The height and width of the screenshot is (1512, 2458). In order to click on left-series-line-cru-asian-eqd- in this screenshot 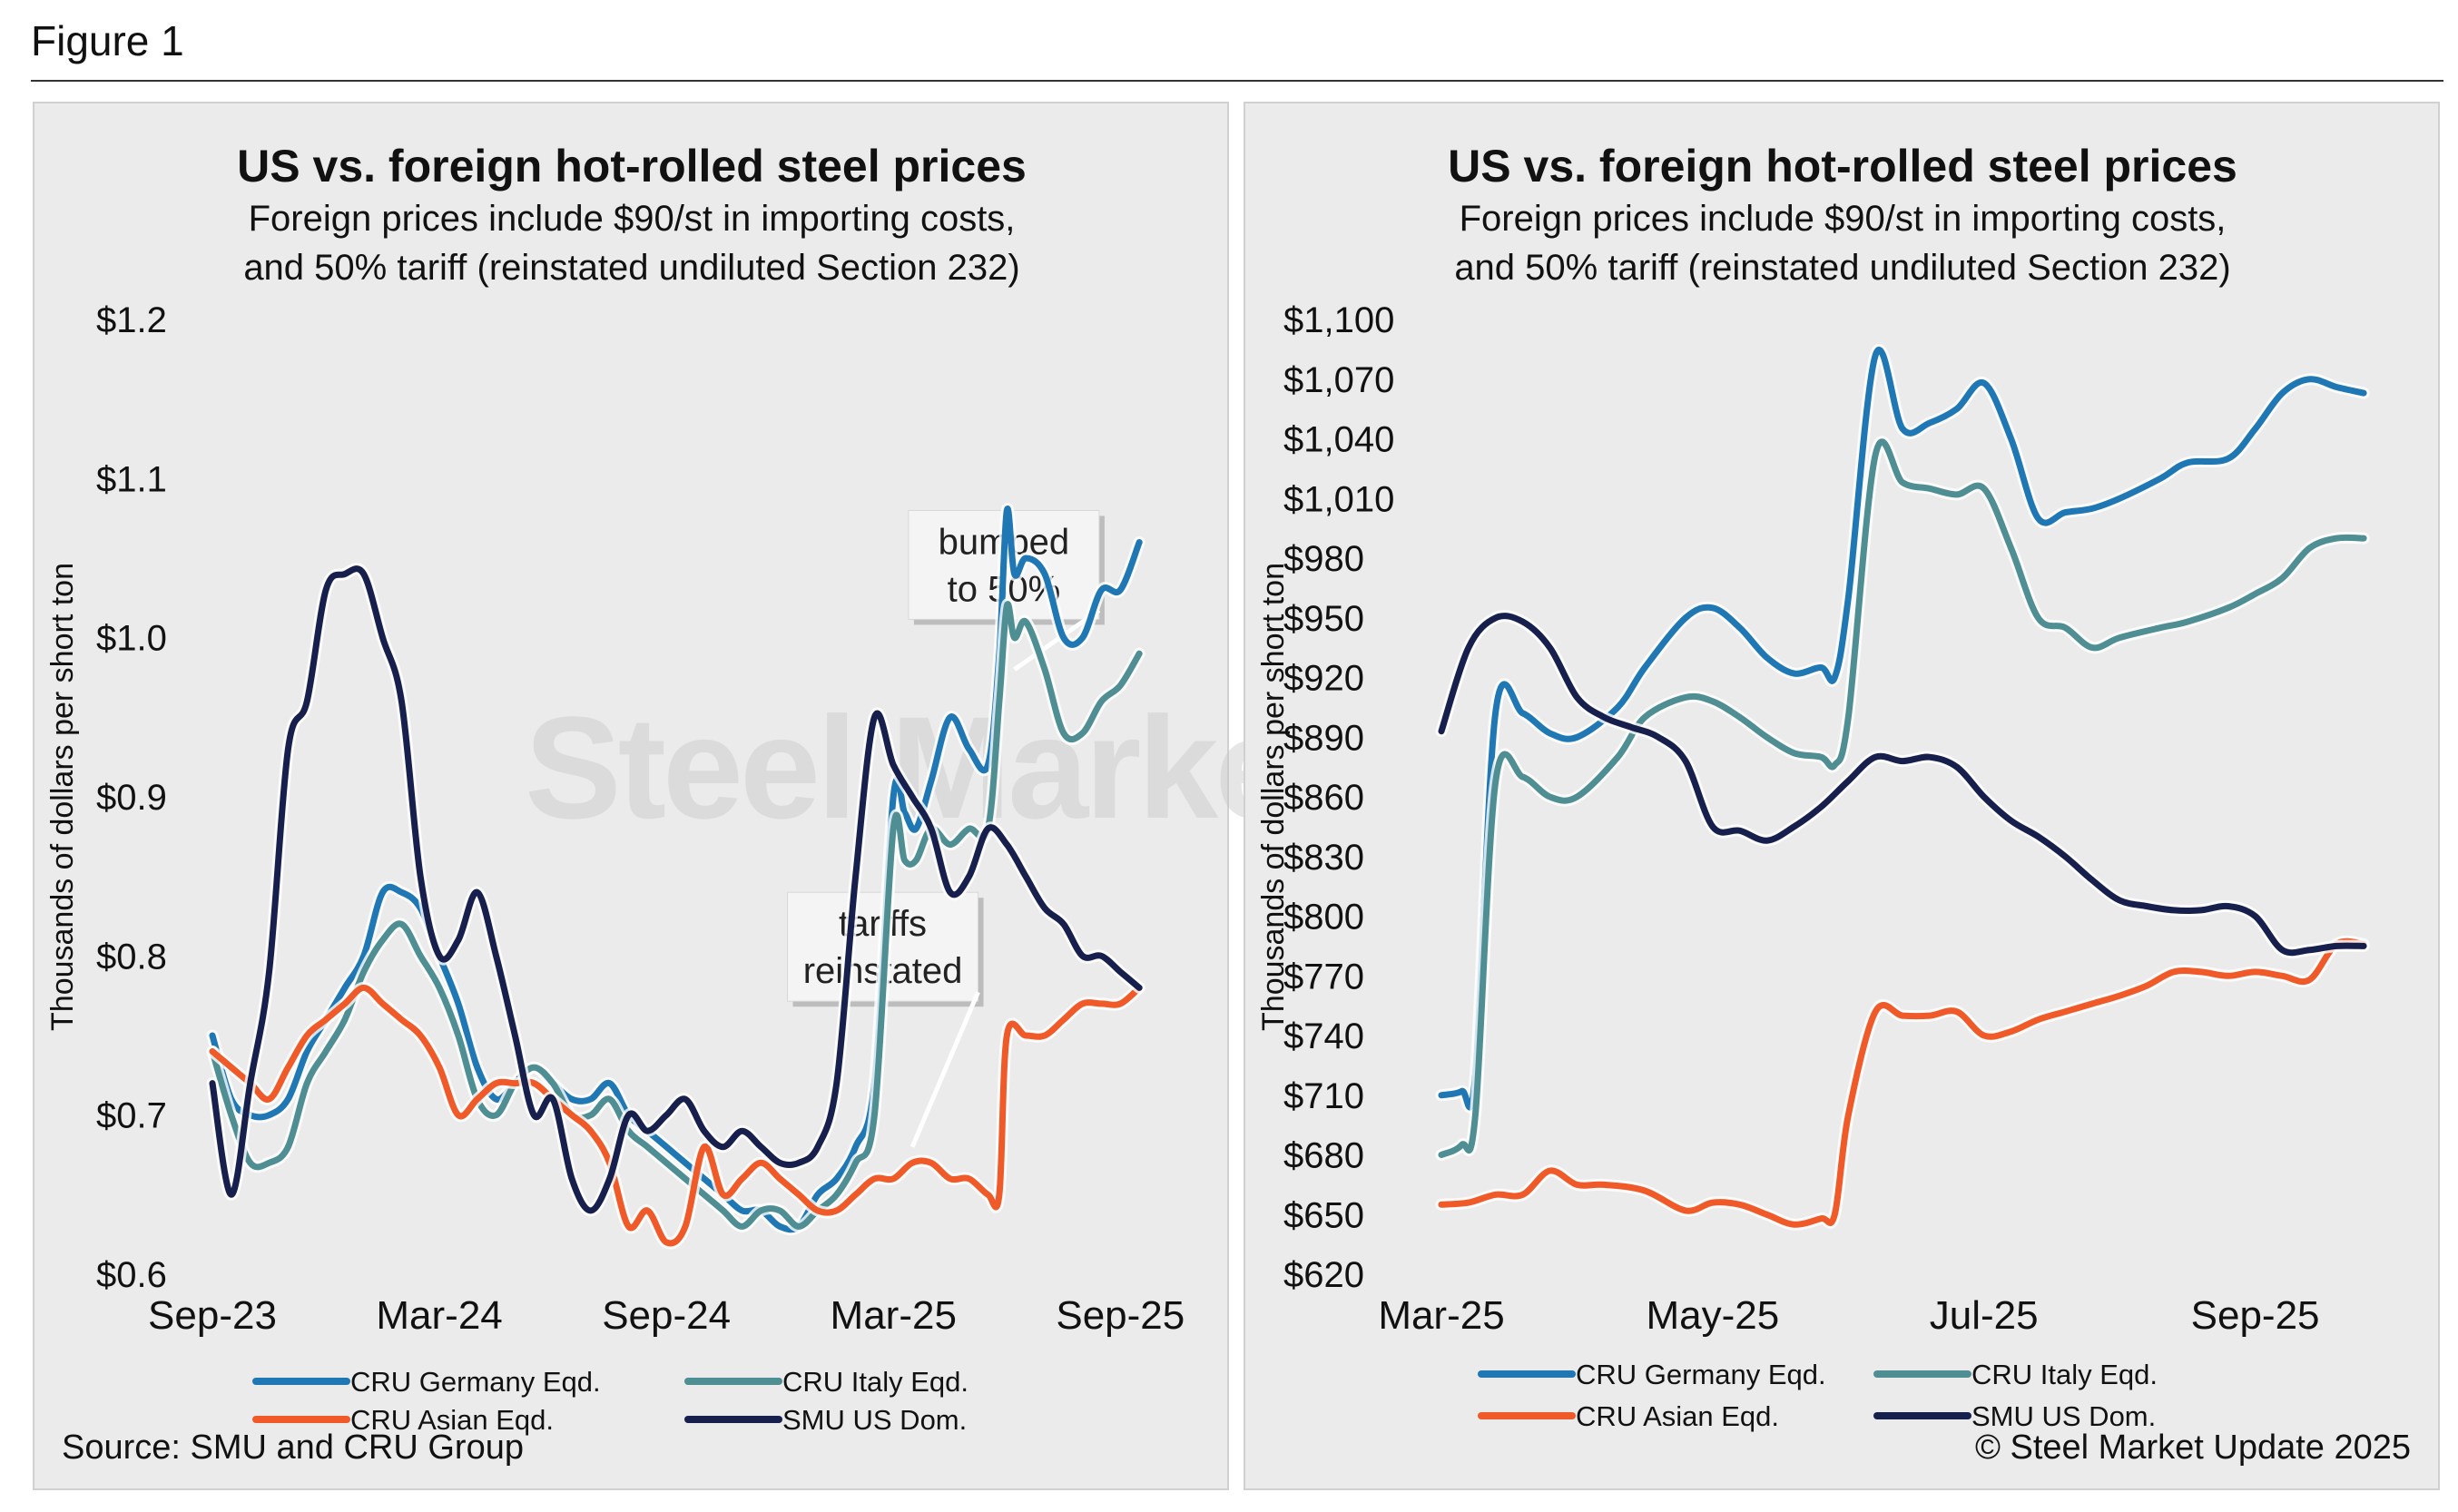, I will do `click(676, 1115)`.